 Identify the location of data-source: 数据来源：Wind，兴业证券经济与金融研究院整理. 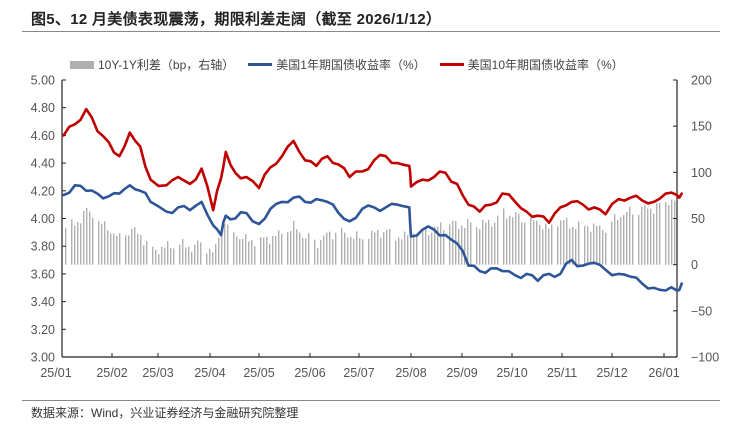
(165, 413).